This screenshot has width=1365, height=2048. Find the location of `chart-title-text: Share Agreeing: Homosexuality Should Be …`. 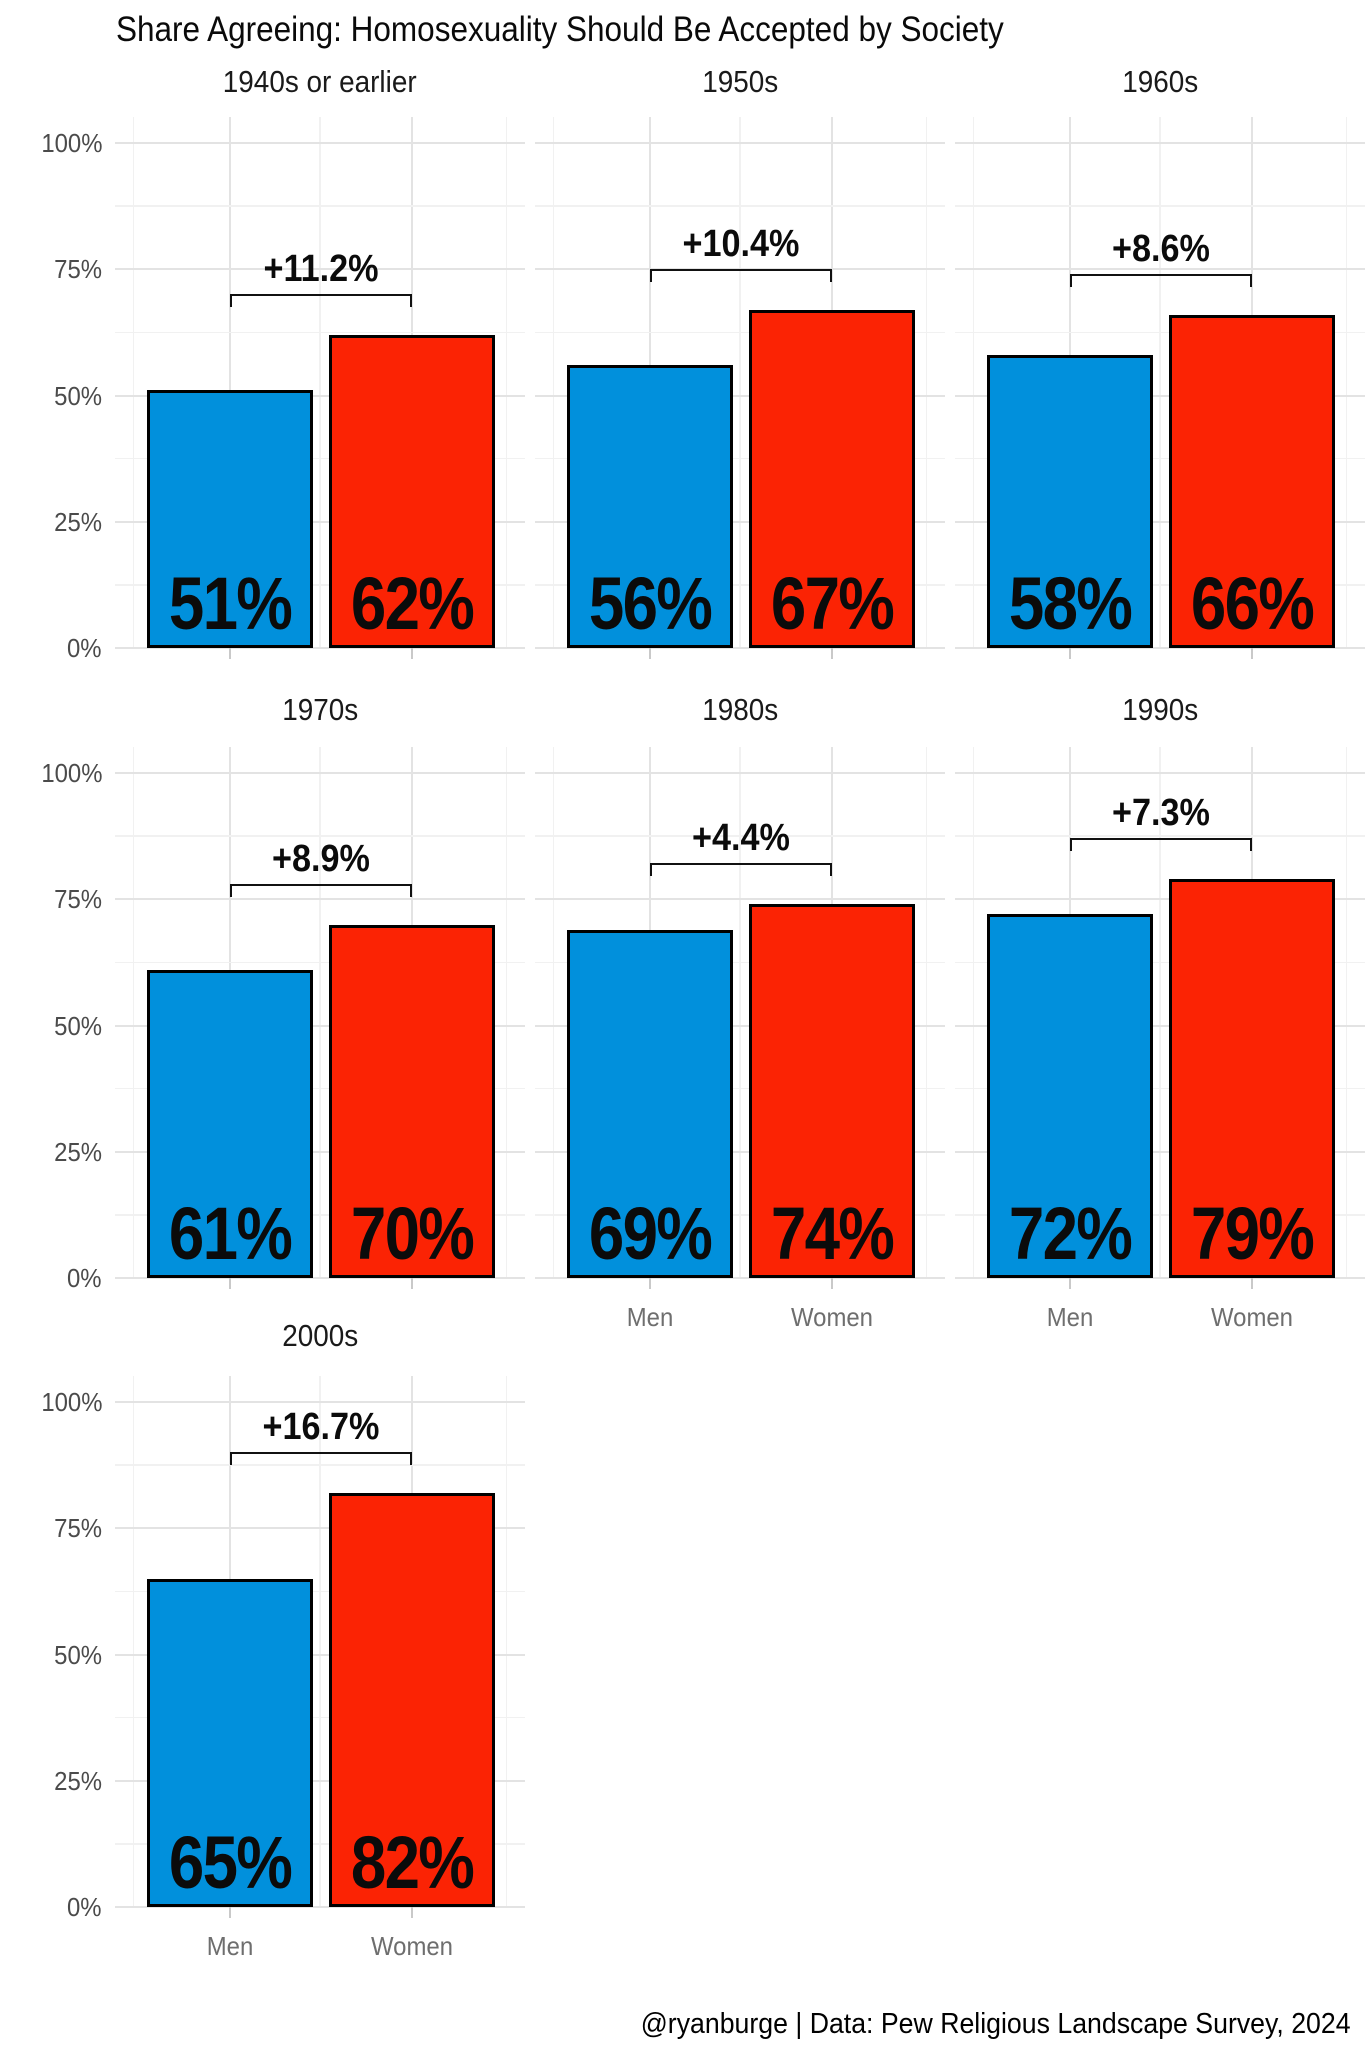

chart-title-text: Share Agreeing: Homosexuality Should Be … is located at coordinates (560, 29).